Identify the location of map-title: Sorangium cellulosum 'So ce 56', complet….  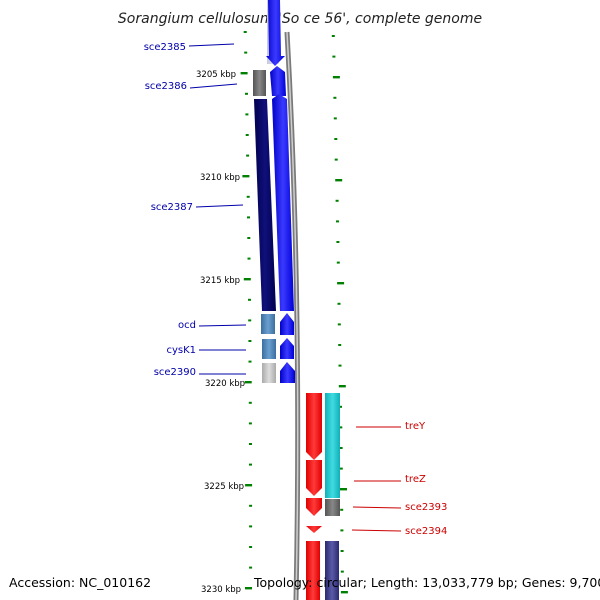
(300, 19).